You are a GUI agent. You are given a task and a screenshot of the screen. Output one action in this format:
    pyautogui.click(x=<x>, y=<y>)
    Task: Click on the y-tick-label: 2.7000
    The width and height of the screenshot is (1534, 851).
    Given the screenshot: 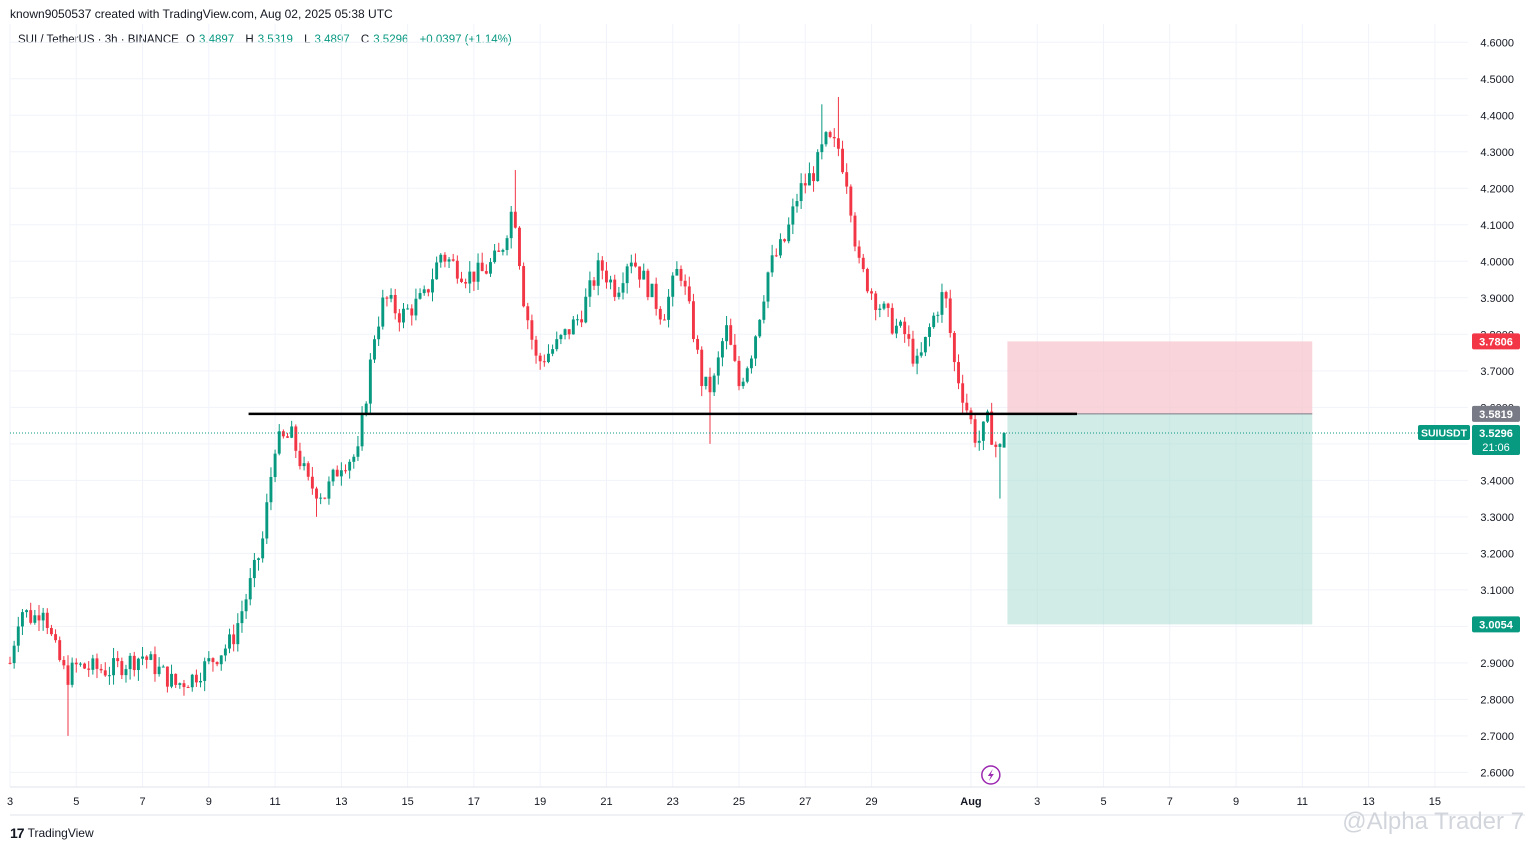 What is the action you would take?
    pyautogui.click(x=1497, y=737)
    